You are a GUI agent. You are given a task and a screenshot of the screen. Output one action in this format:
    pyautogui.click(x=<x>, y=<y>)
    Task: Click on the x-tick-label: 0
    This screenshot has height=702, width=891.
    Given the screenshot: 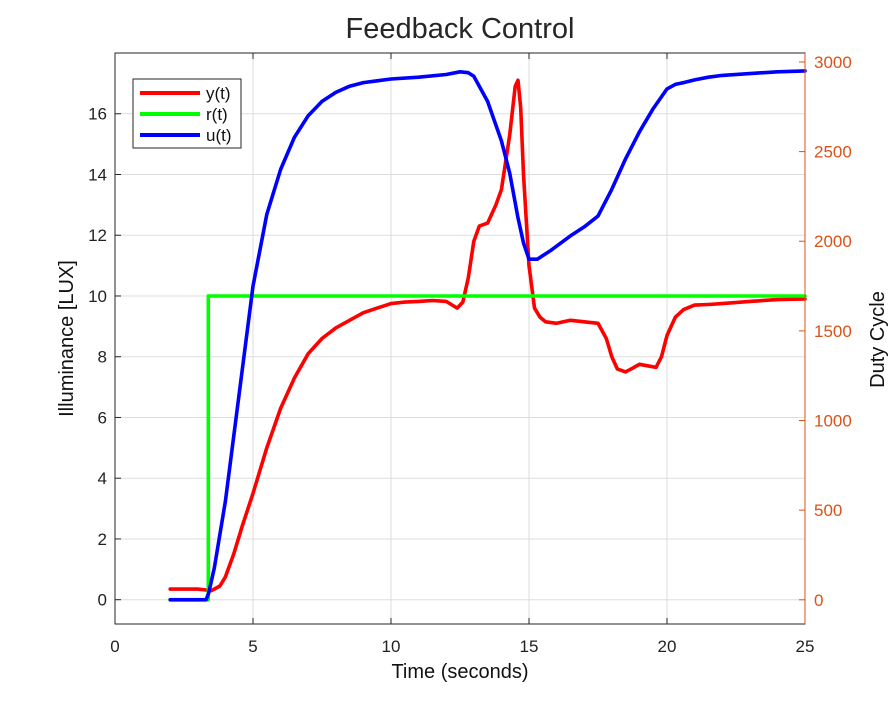 What is the action you would take?
    pyautogui.click(x=114, y=646)
    